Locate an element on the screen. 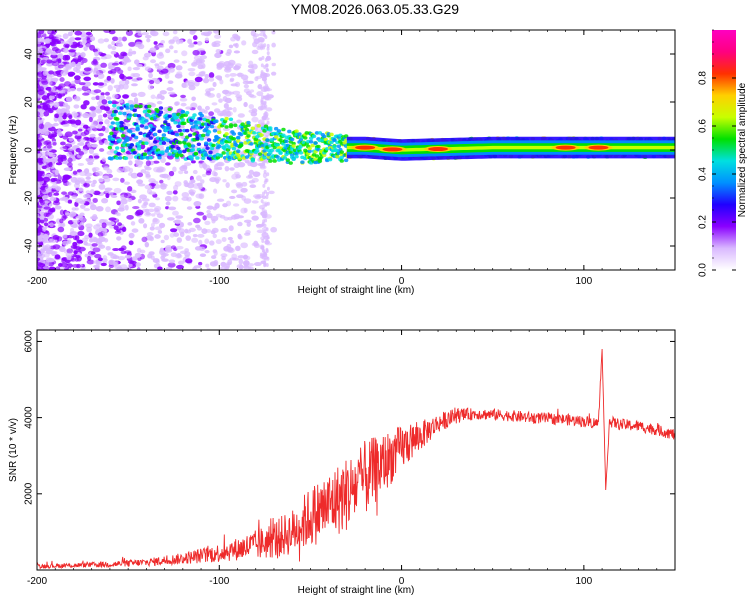 This screenshot has width=750, height=600. snr-xtick-label: 100 is located at coordinates (584, 581).